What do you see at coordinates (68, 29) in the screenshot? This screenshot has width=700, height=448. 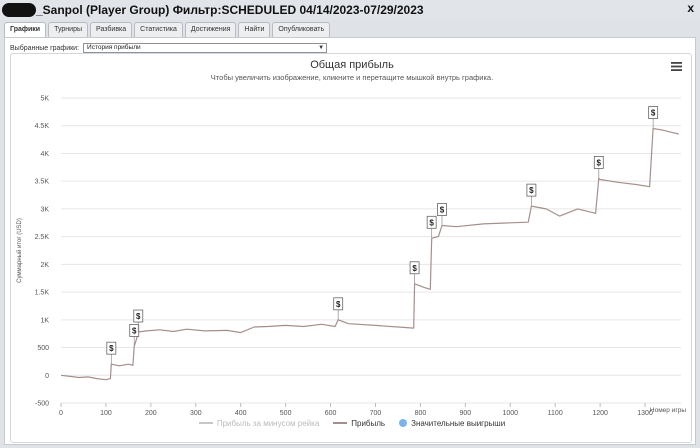 I see `tab-tournaments: Турниры` at bounding box center [68, 29].